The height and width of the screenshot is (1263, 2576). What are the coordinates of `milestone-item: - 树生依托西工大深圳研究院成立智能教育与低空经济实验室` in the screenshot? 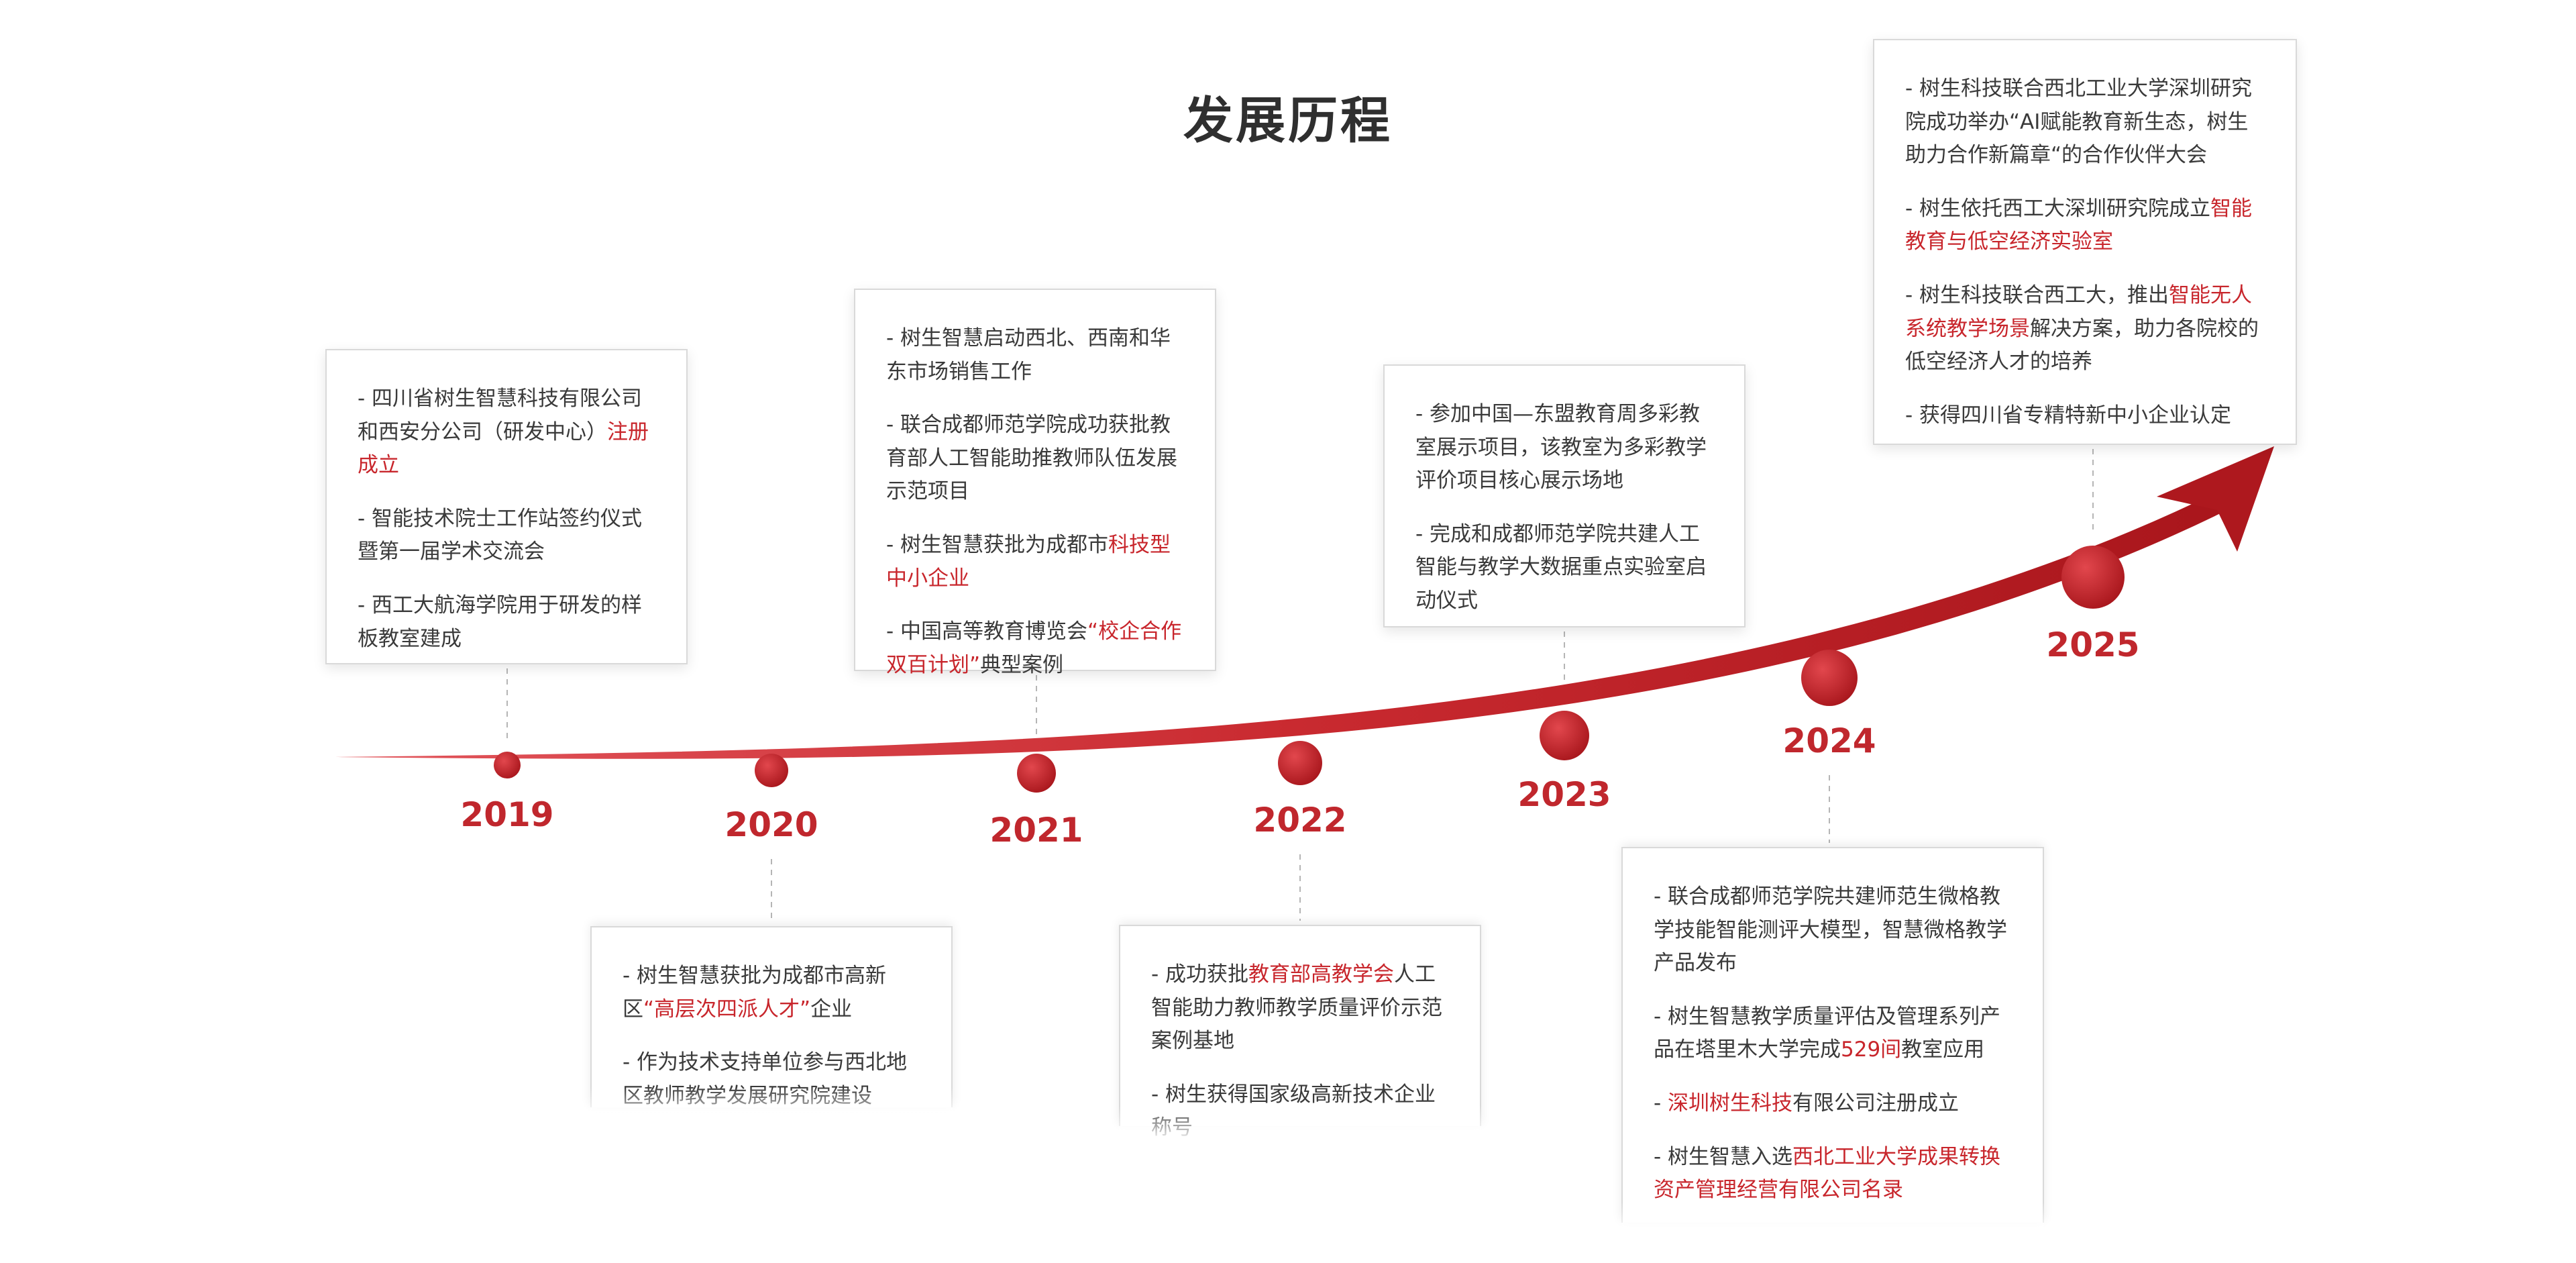 It's located at (2085, 226).